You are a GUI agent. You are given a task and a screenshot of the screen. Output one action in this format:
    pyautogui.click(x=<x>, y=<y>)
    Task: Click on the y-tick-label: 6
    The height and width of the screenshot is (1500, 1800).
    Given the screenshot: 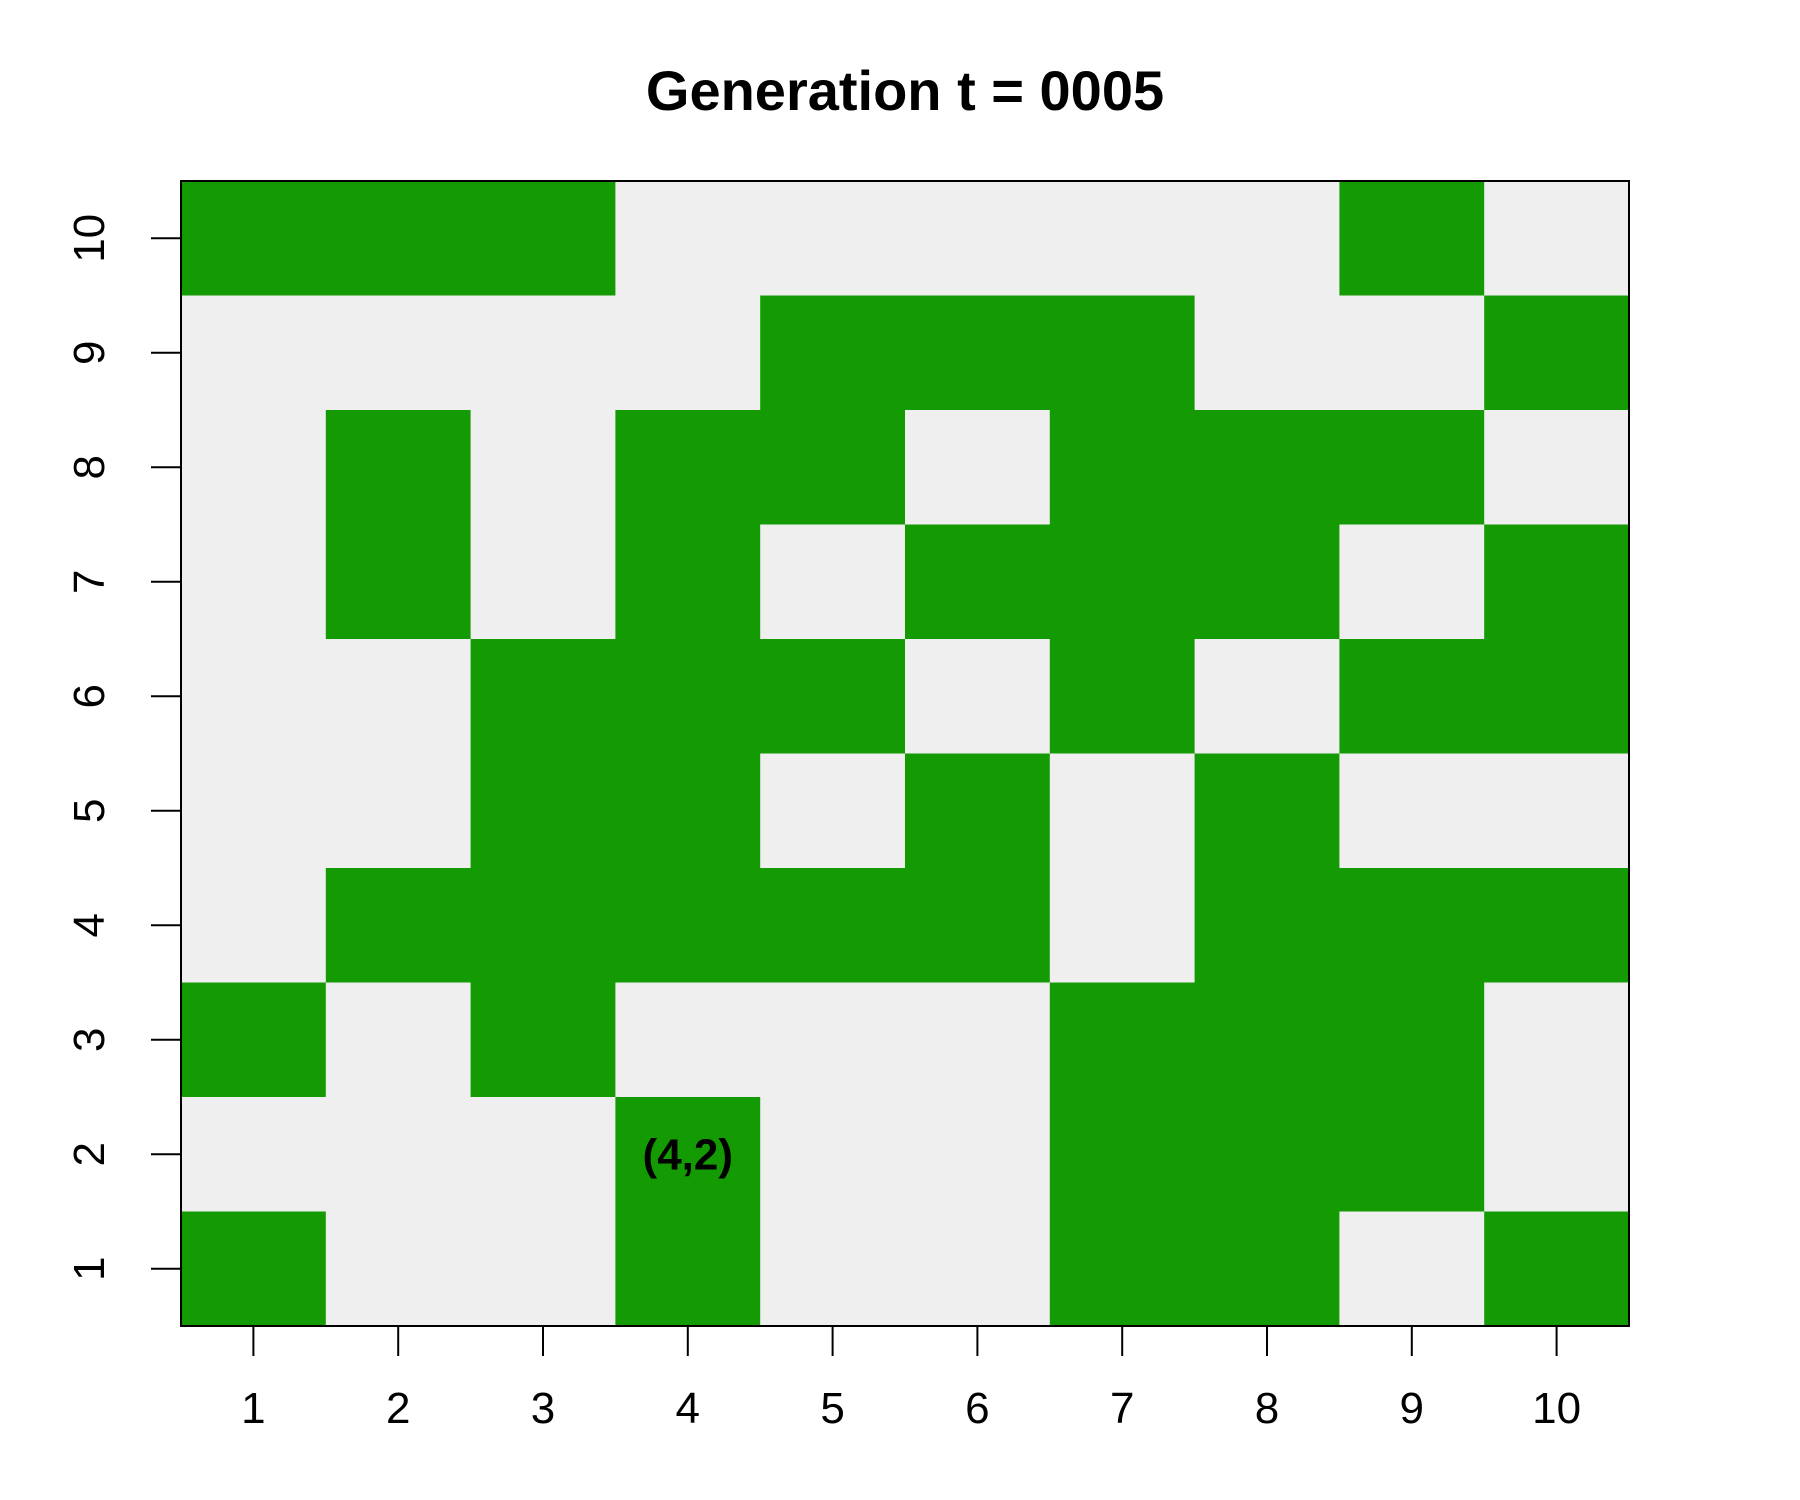 What is the action you would take?
    pyautogui.click(x=89, y=696)
    